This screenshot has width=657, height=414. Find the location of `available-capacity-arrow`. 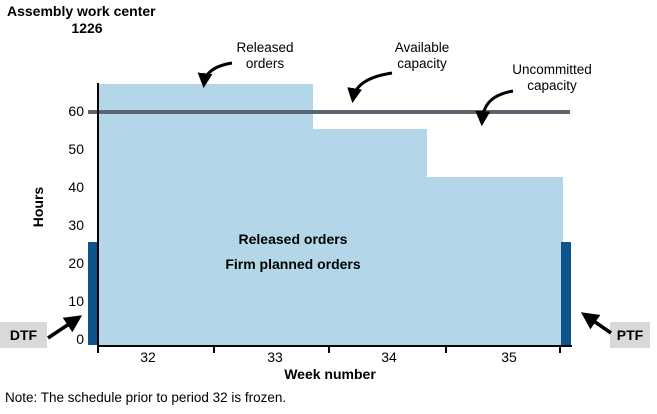

available-capacity-arrow is located at coordinates (370, 87).